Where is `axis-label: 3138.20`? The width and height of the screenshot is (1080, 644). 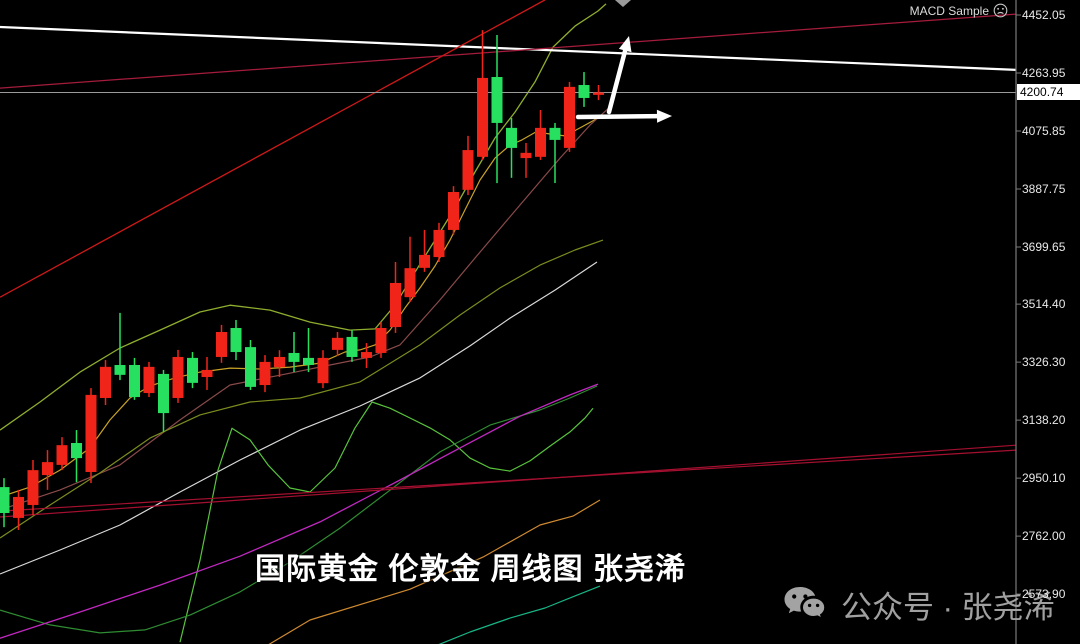
axis-label: 3138.20 is located at coordinates (1044, 420).